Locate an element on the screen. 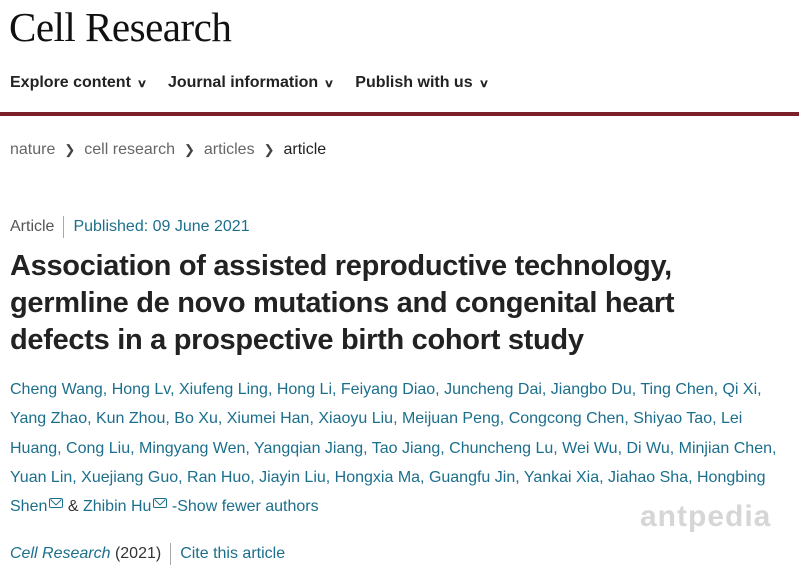 The width and height of the screenshot is (799, 568). author-link: Xiaoyu Liu is located at coordinates (356, 419).